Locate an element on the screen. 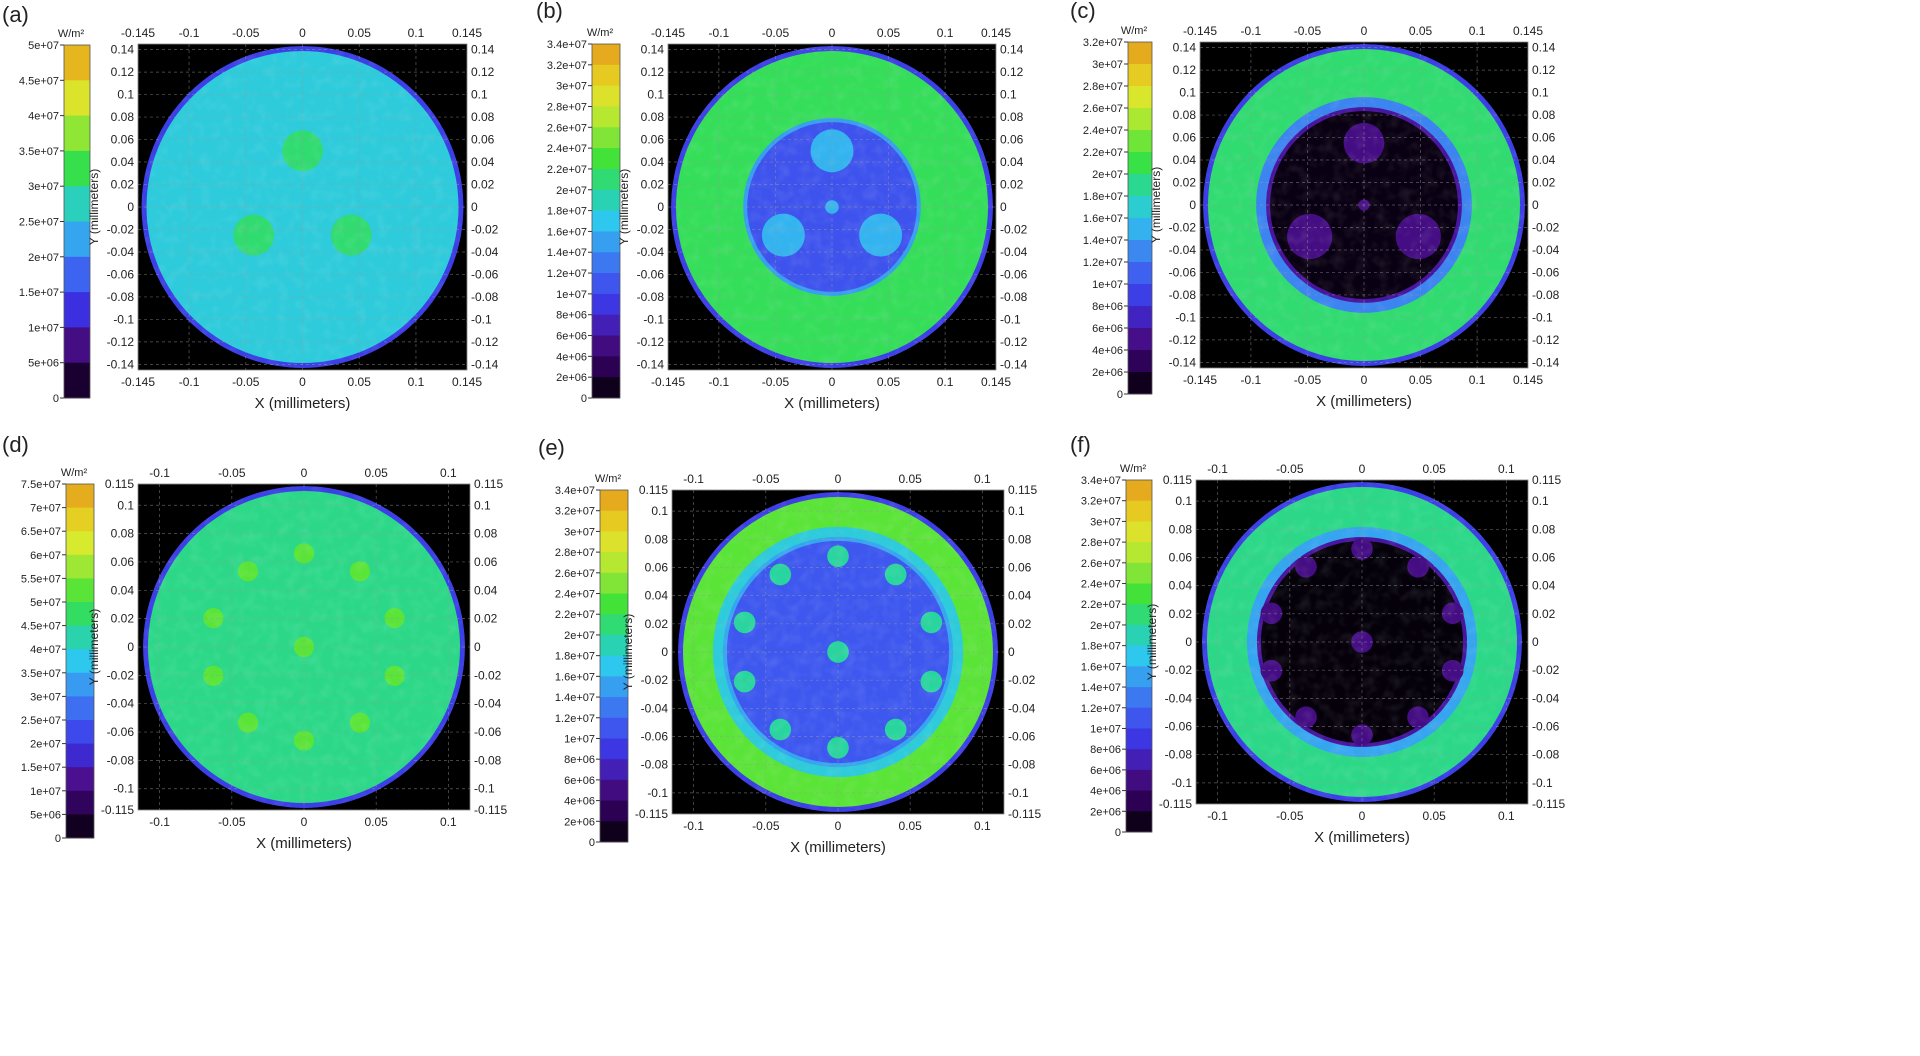 This screenshot has height=1056, width=1920. colorbar-tick-label: 2.2e+07 is located at coordinates (575, 615).